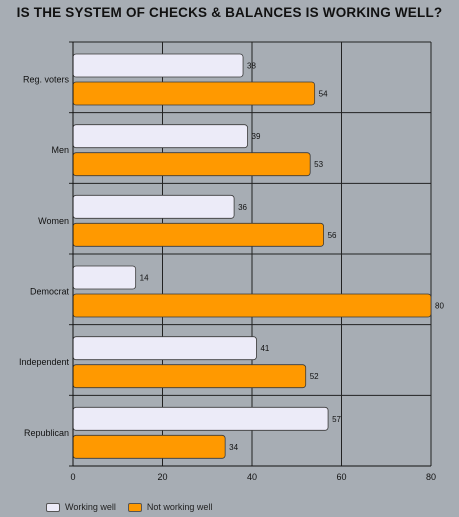 Image resolution: width=459 pixels, height=517 pixels. What do you see at coordinates (318, 164) in the screenshot?
I see `data-label-not-working-well-men: 53` at bounding box center [318, 164].